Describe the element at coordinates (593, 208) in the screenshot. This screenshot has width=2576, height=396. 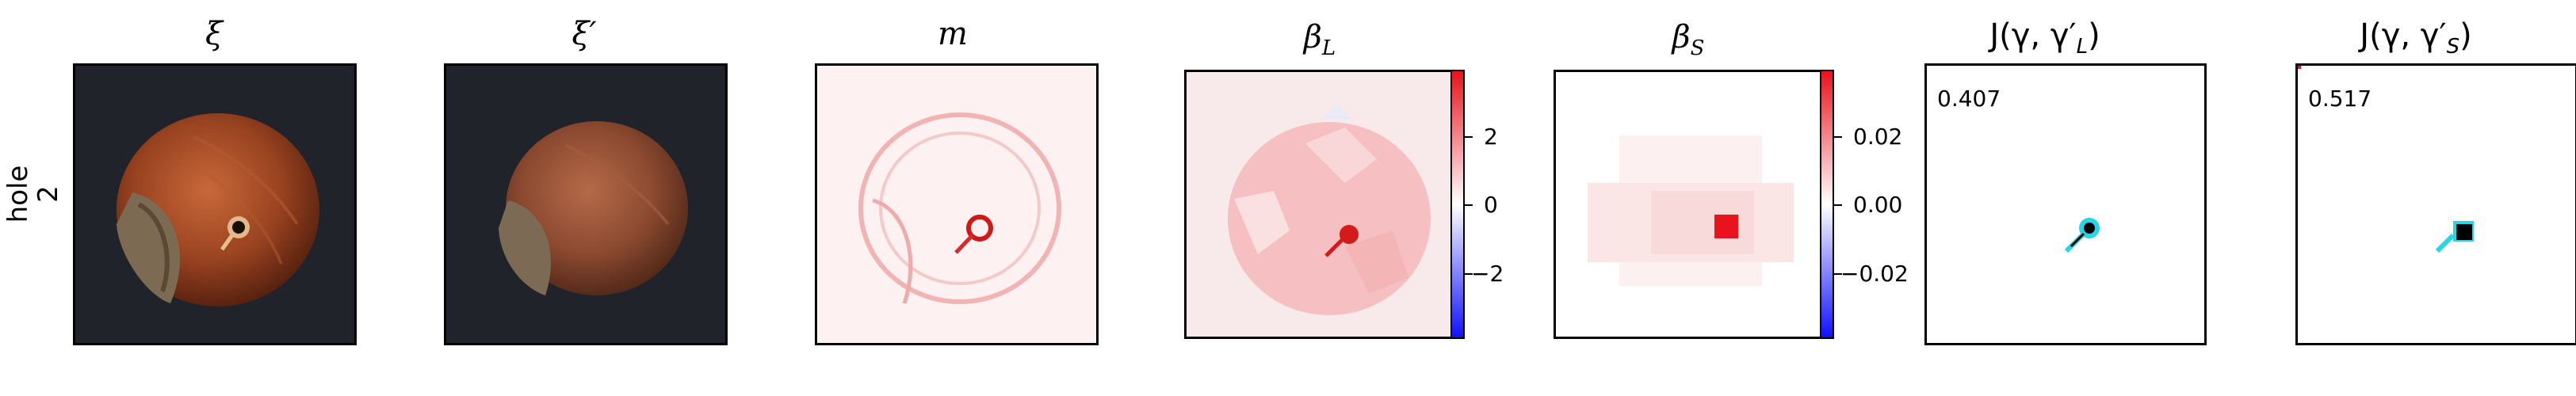
I see `hazelnut-image-reconstructed` at that location.